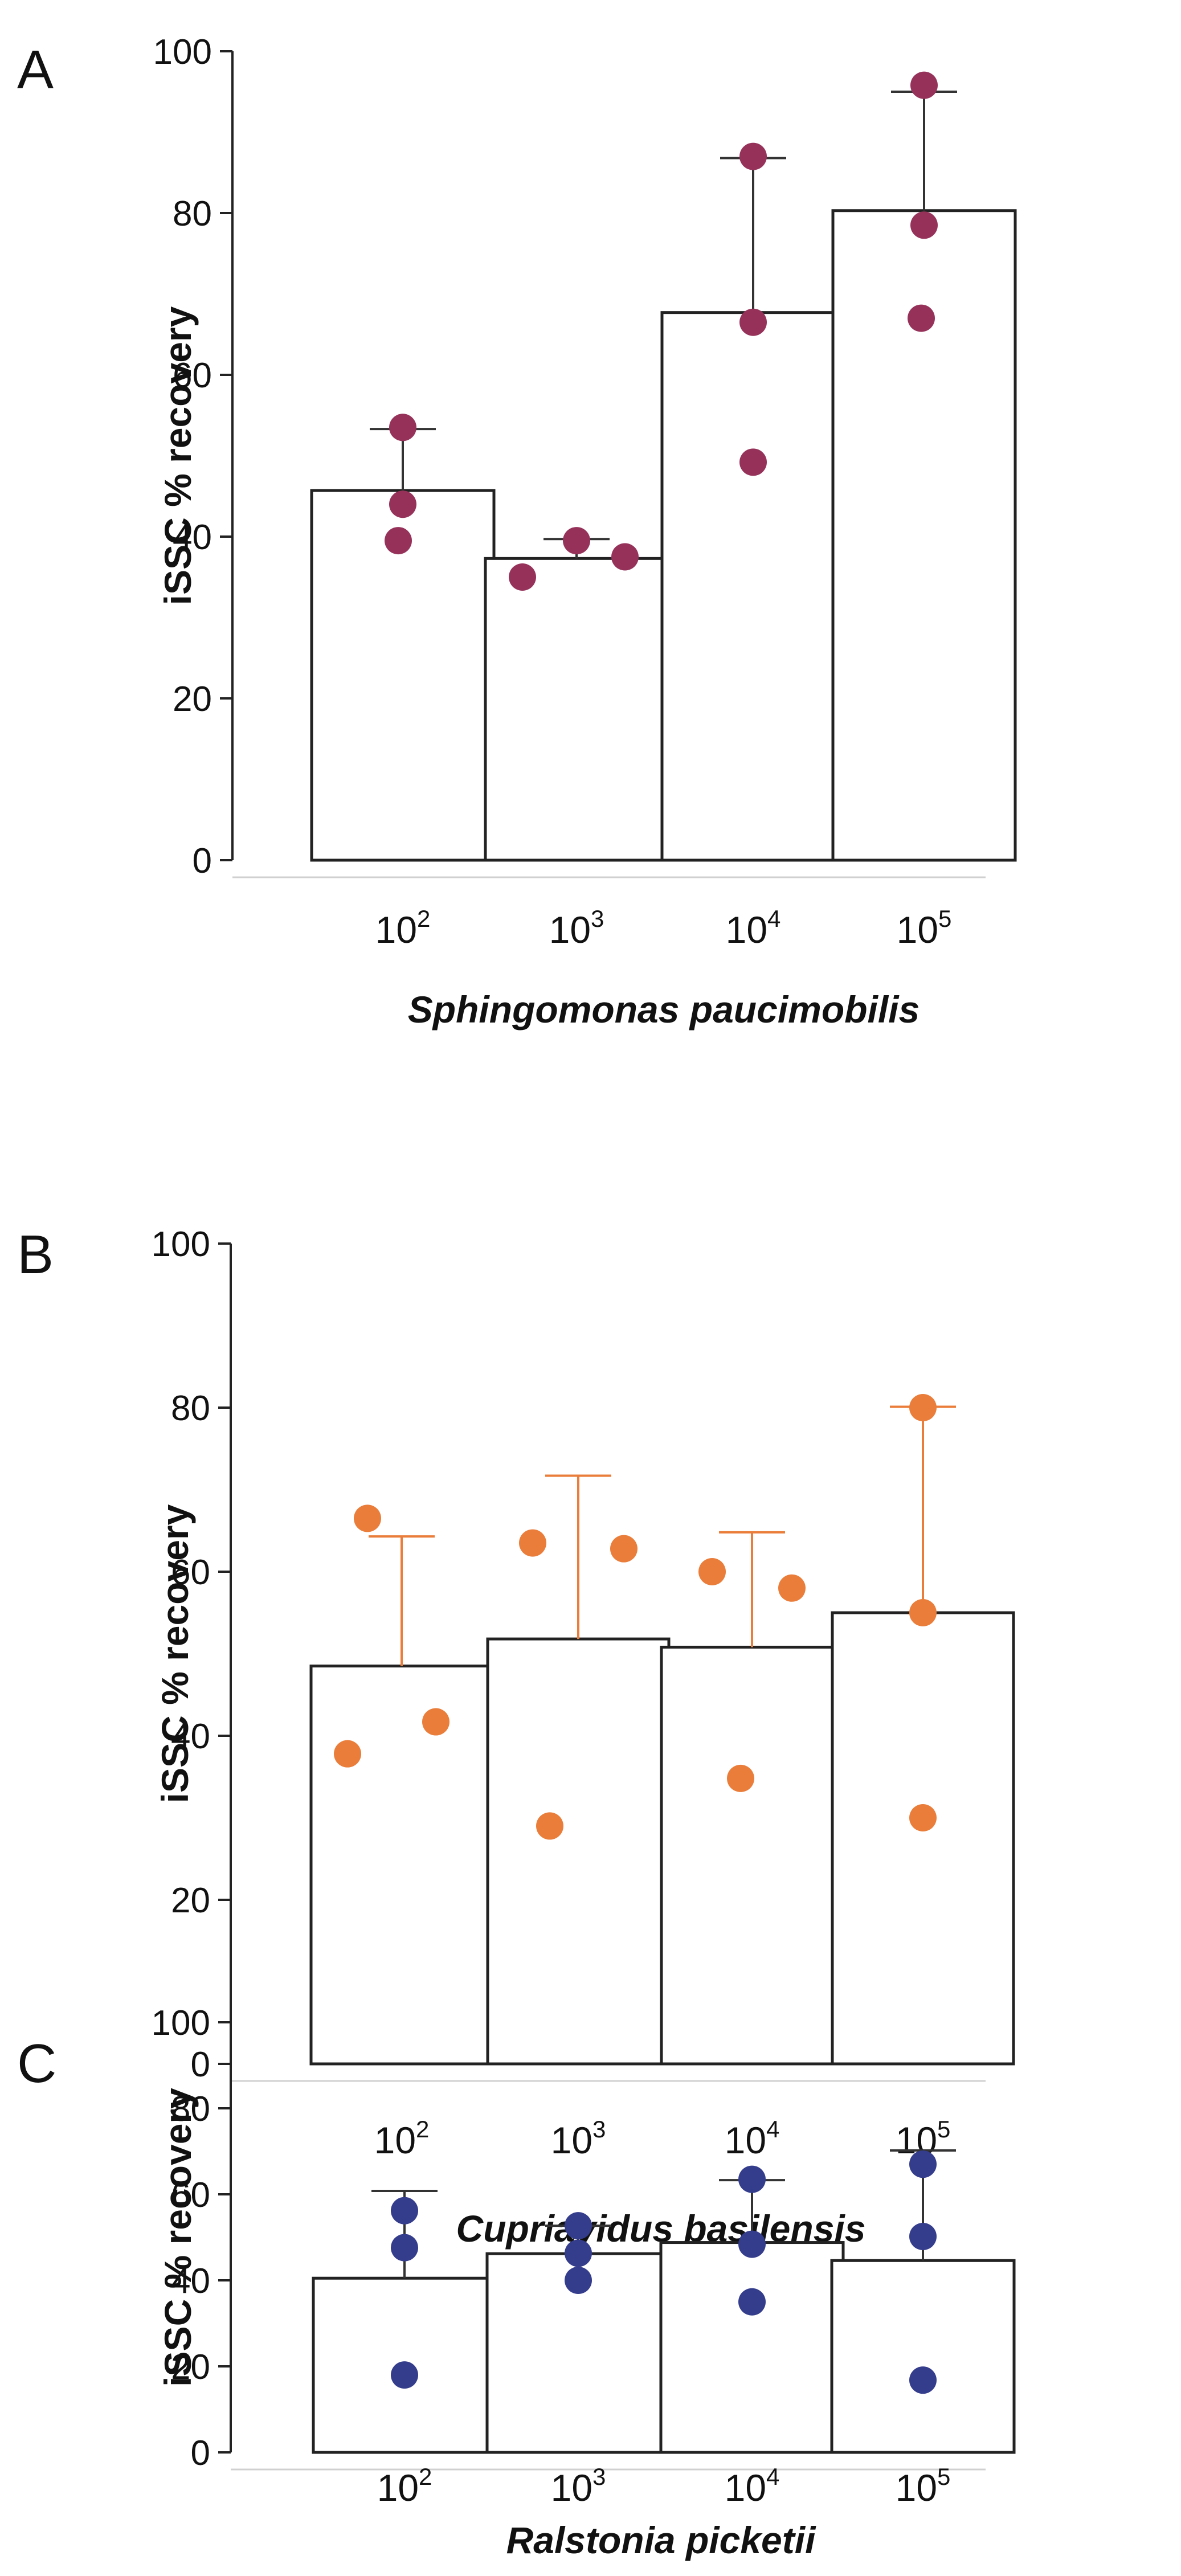  I want to click on x-axis-title: Ralstonia picketii, so click(661, 2540).